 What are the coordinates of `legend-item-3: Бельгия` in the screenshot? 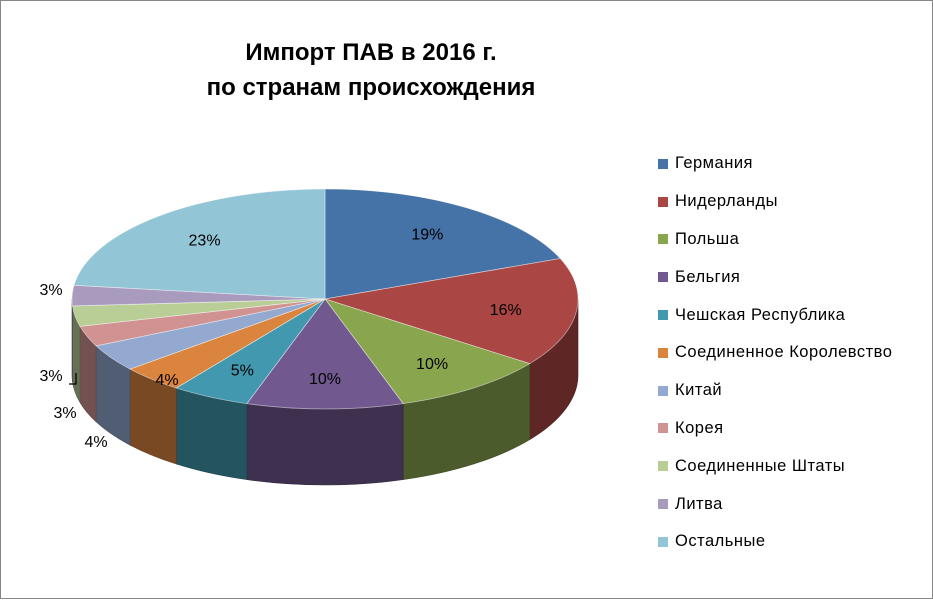 It's located at (793, 277).